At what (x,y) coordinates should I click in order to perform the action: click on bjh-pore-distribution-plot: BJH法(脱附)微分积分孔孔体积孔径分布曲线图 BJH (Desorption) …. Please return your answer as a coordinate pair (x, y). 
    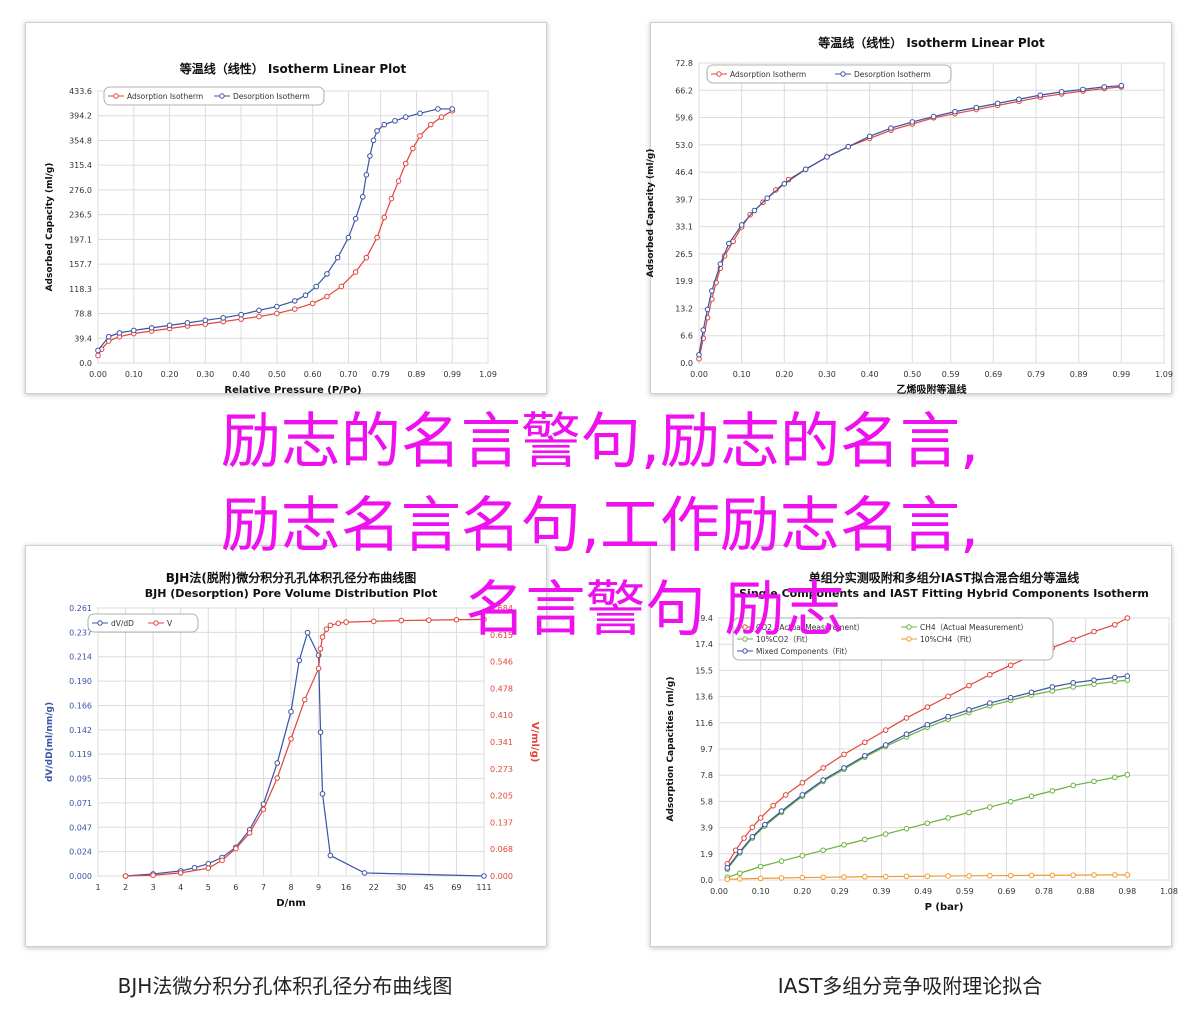
    Looking at the image, I should click on (292, 739).